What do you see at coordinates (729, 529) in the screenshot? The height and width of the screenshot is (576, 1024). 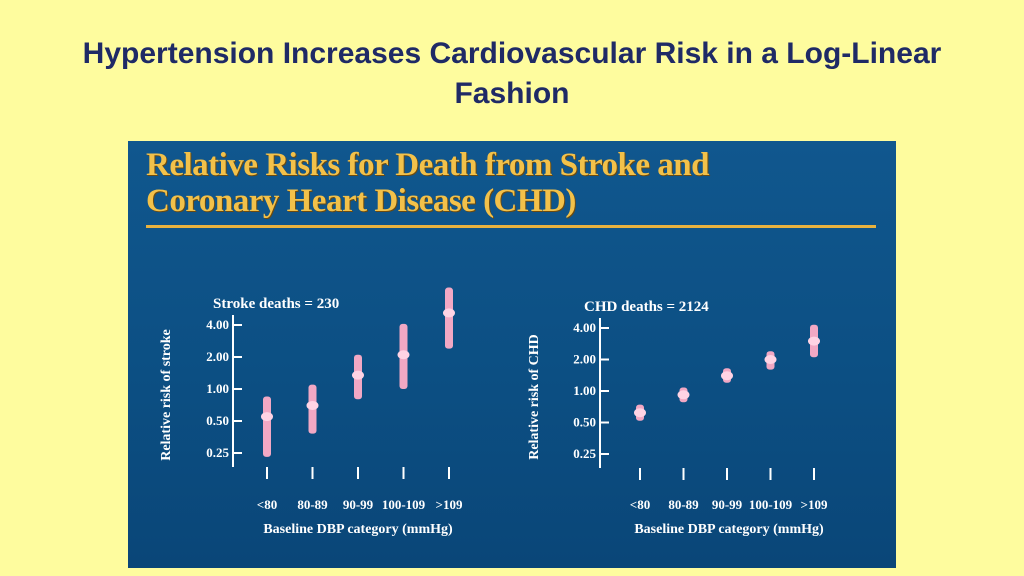 I see `chart-2-x-axis-title: Baseline DBP category (mmHg)` at bounding box center [729, 529].